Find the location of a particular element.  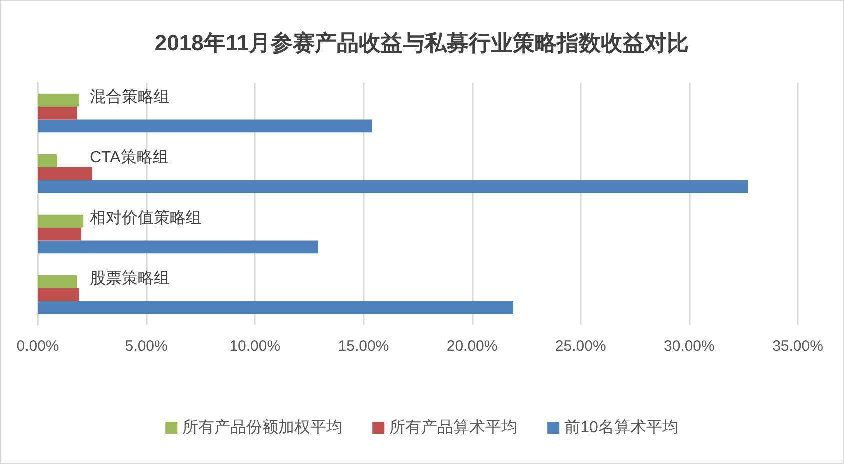

x-tick-label: 35.00% is located at coordinates (798, 346).